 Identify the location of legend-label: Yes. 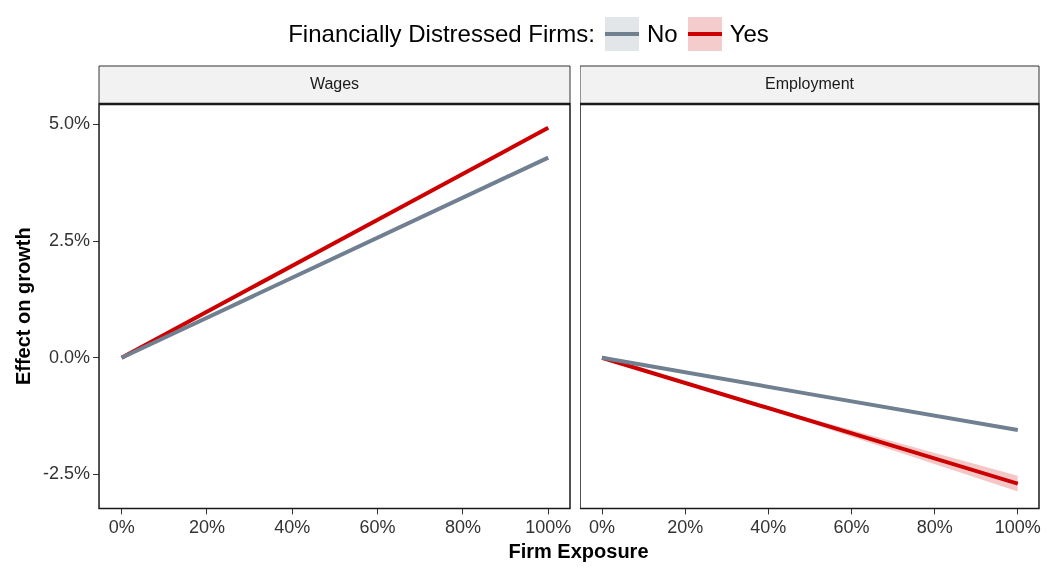
(749, 34).